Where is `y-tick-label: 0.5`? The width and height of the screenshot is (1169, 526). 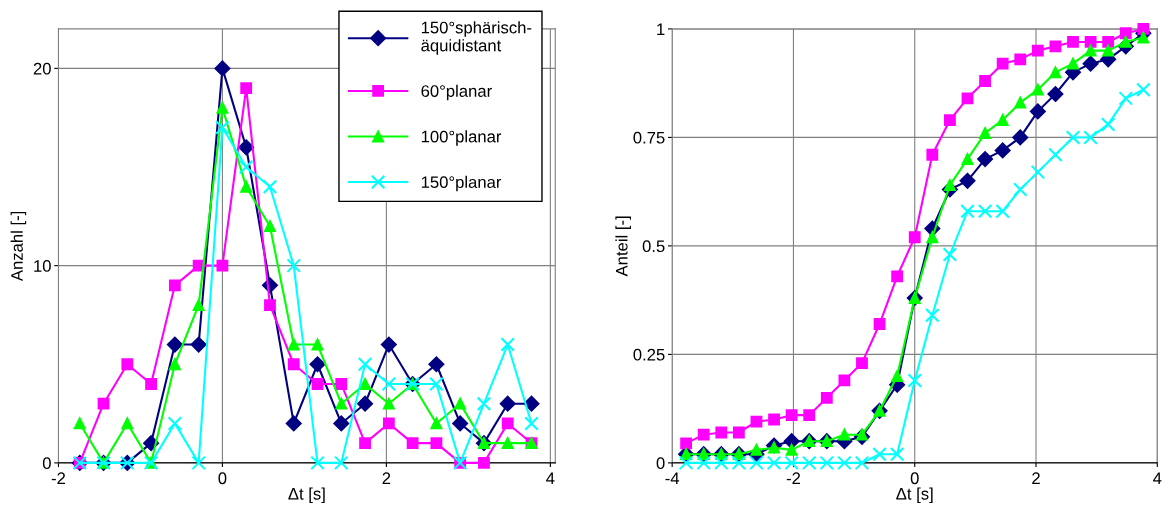
y-tick-label: 0.5 is located at coordinates (653, 246).